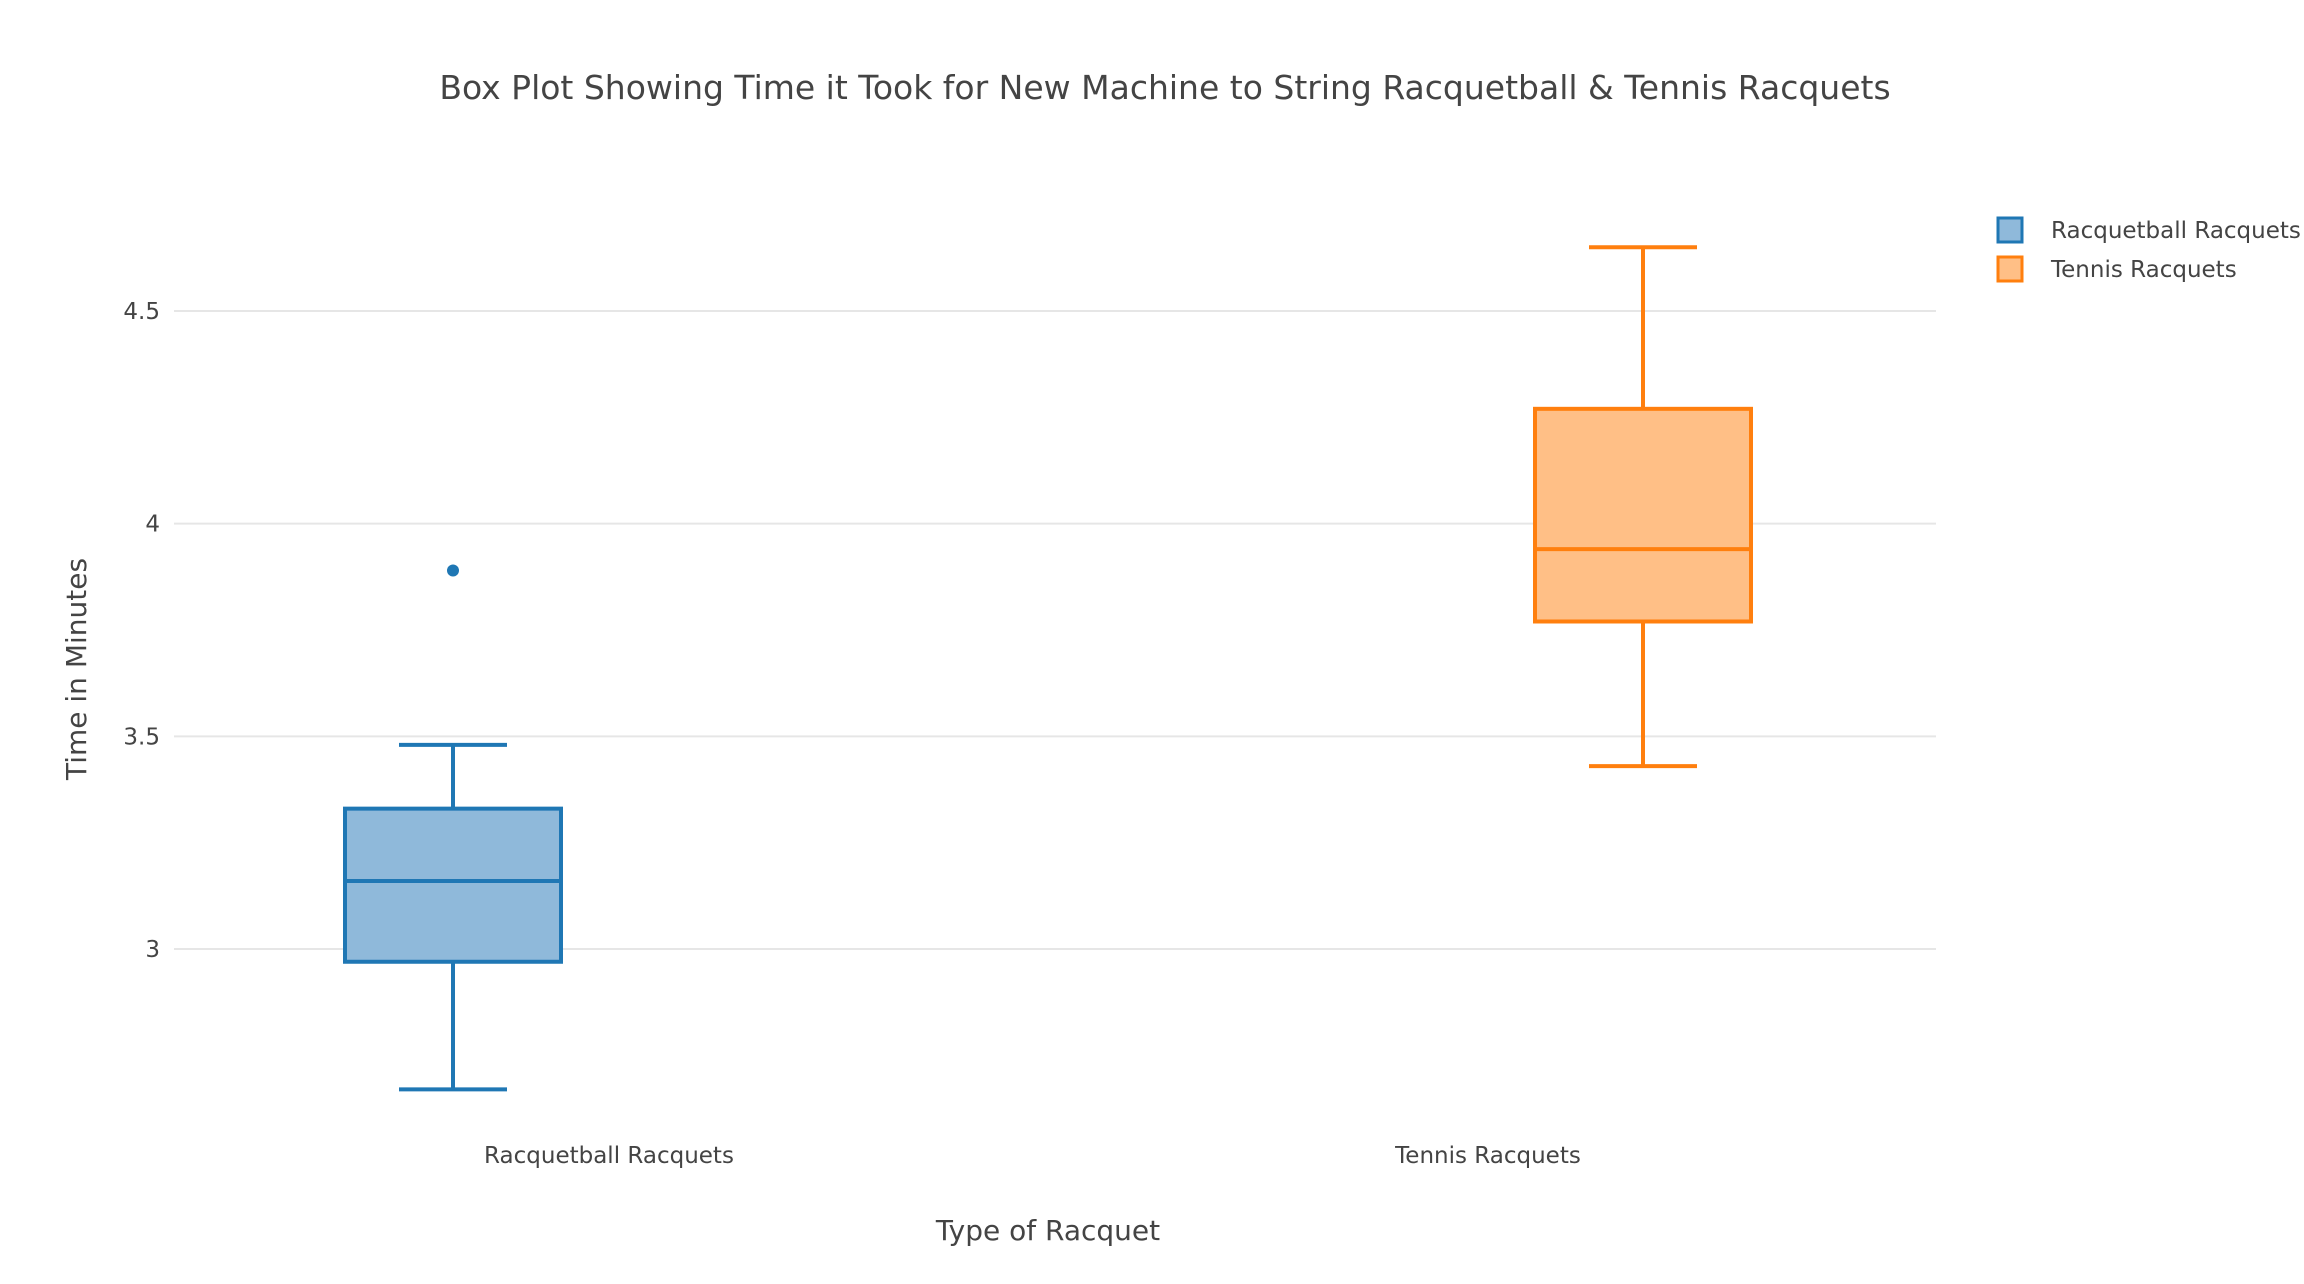  I want to click on legend-item: Tennis Racquets, so click(2116, 269).